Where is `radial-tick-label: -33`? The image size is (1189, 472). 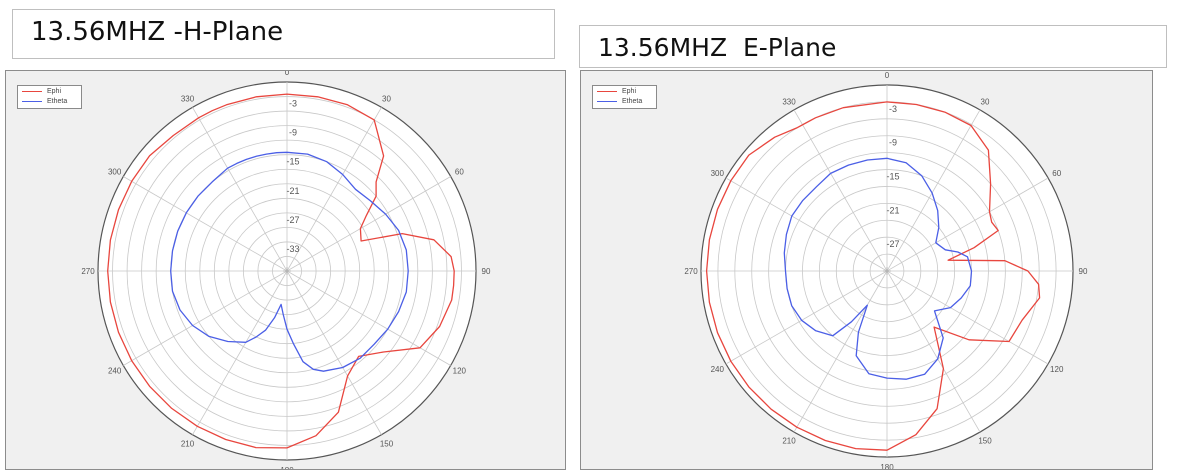
radial-tick-label: -33 is located at coordinates (292, 249).